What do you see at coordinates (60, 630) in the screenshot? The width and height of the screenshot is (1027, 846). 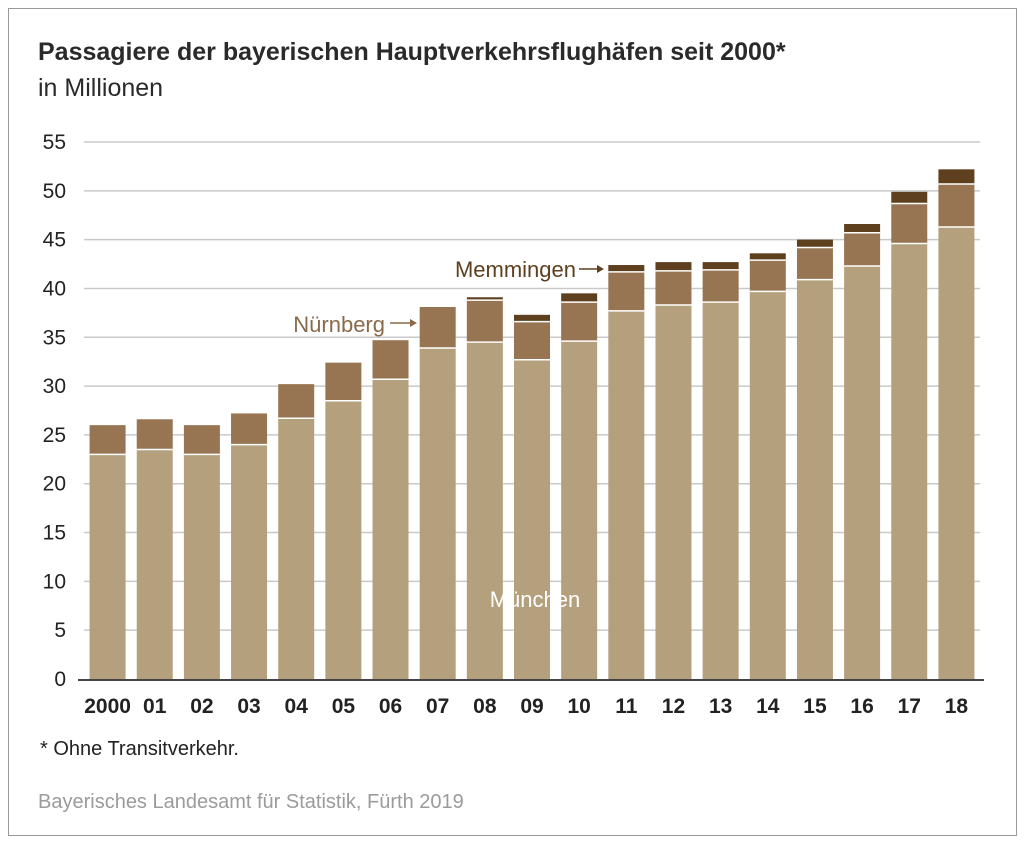 I see `y-tick-label: 5` at bounding box center [60, 630].